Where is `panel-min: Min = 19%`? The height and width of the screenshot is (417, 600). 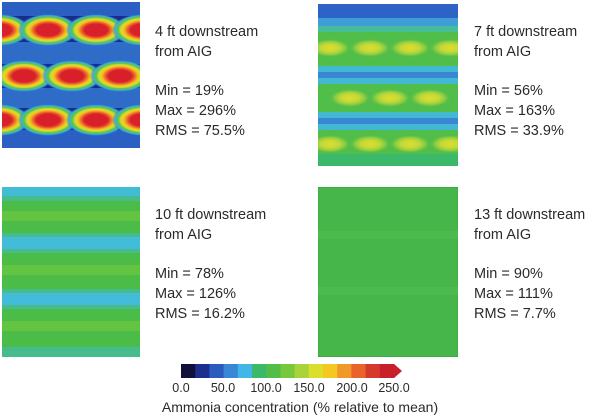 panel-min: Min = 19% is located at coordinates (189, 91).